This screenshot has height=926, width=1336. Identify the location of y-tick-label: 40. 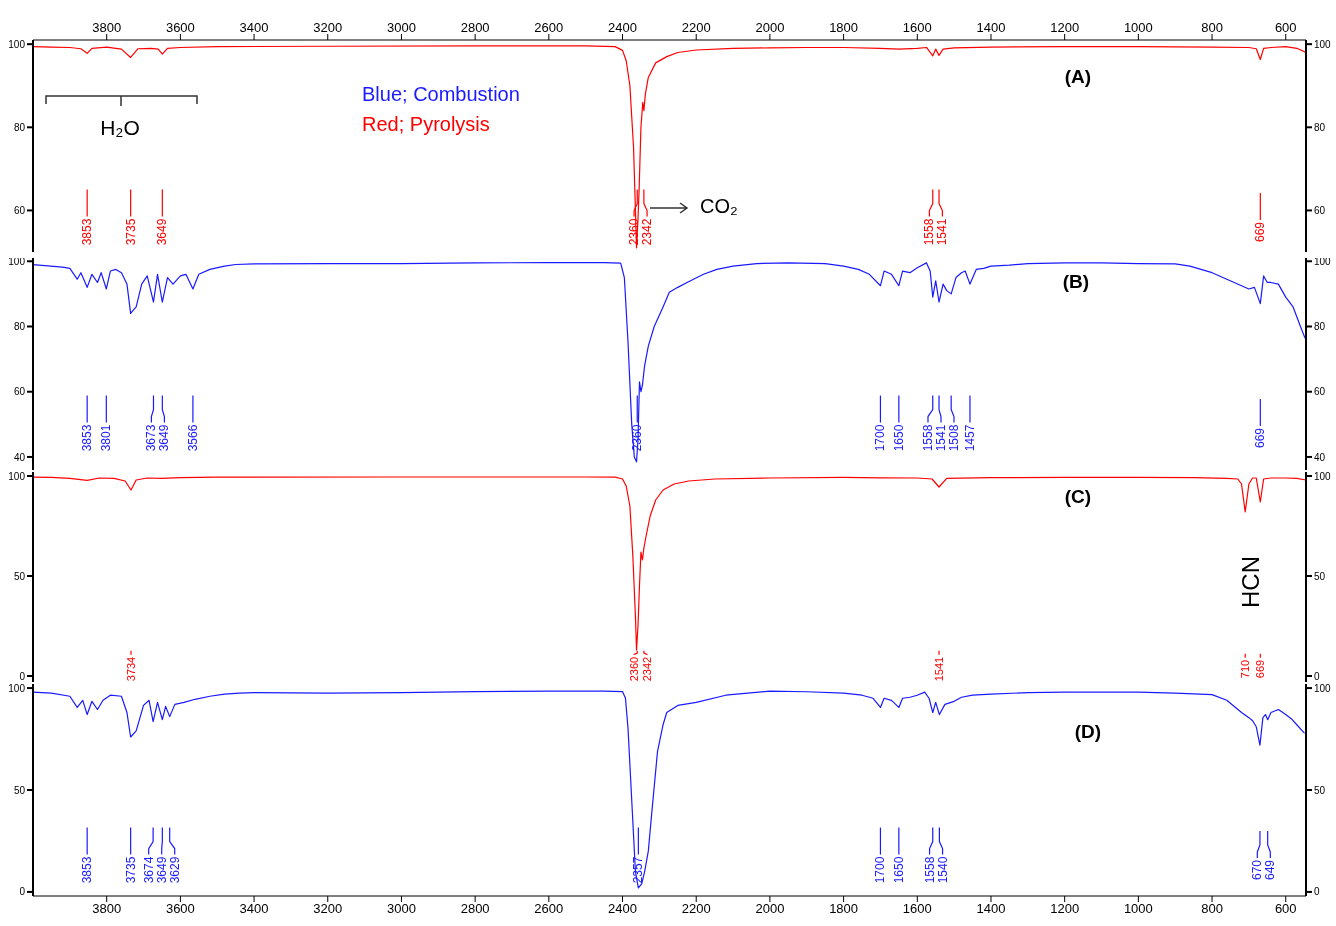
(19, 457).